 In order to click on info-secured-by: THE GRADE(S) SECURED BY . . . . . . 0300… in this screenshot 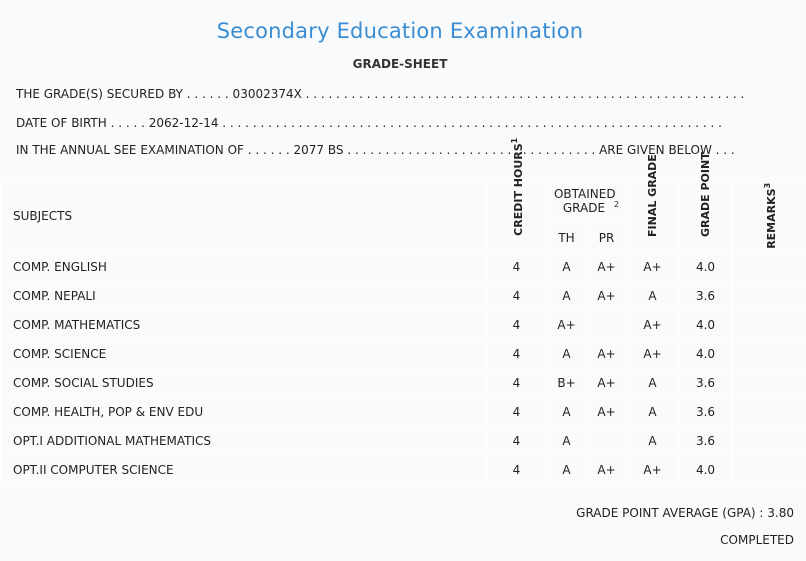, I will do `click(380, 94)`.